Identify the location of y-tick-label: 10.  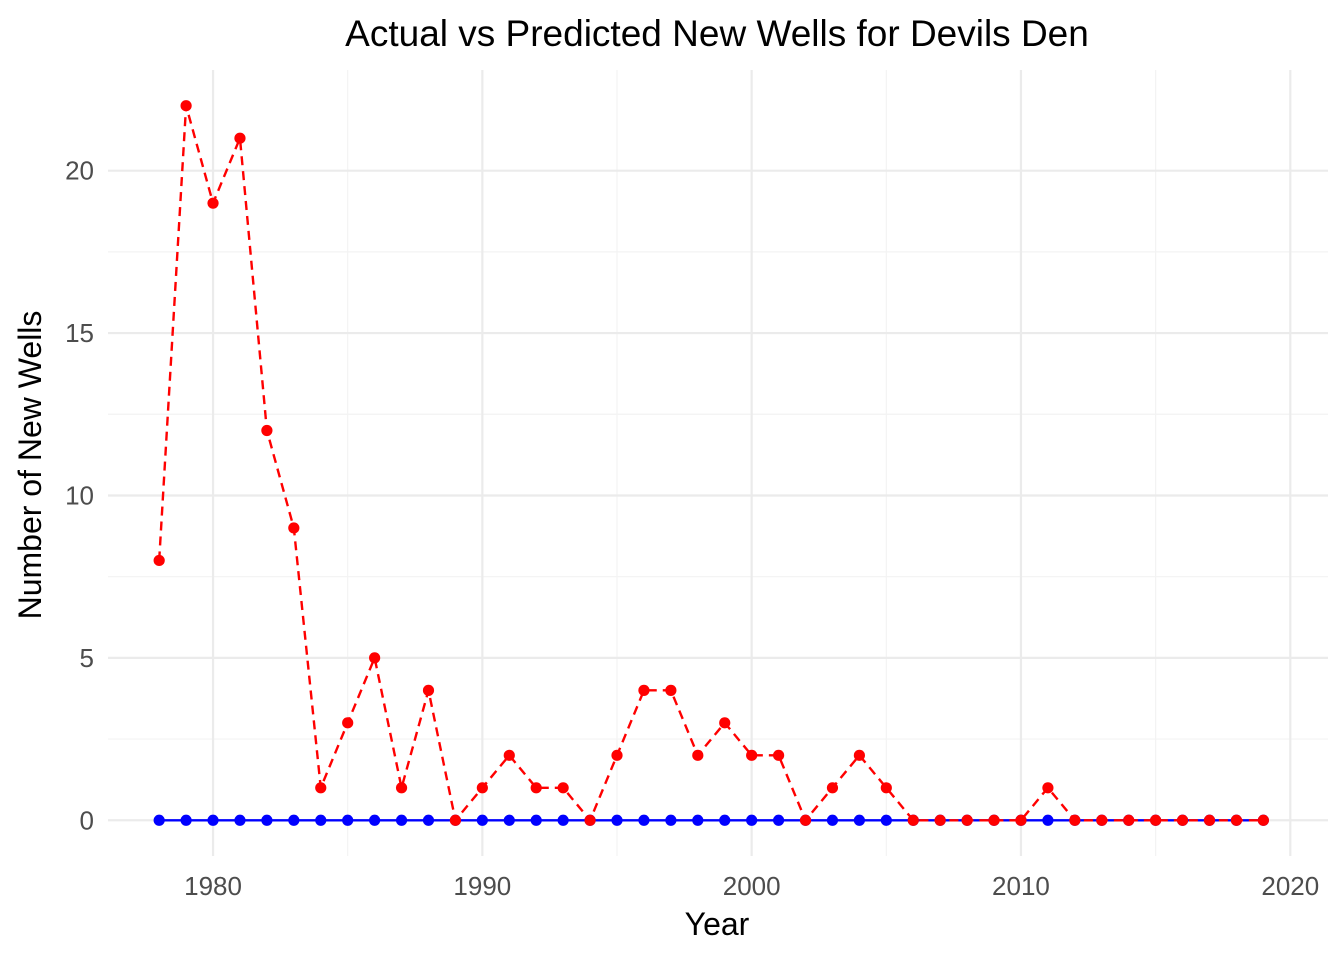
(79, 495).